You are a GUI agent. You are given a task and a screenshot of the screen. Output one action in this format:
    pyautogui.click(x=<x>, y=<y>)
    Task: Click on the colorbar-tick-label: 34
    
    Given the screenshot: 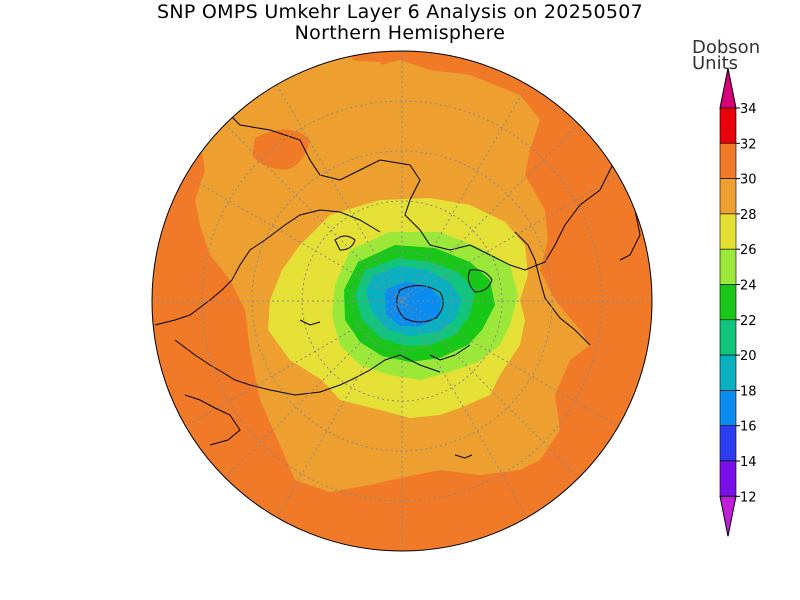 What is the action you would take?
    pyautogui.click(x=748, y=109)
    